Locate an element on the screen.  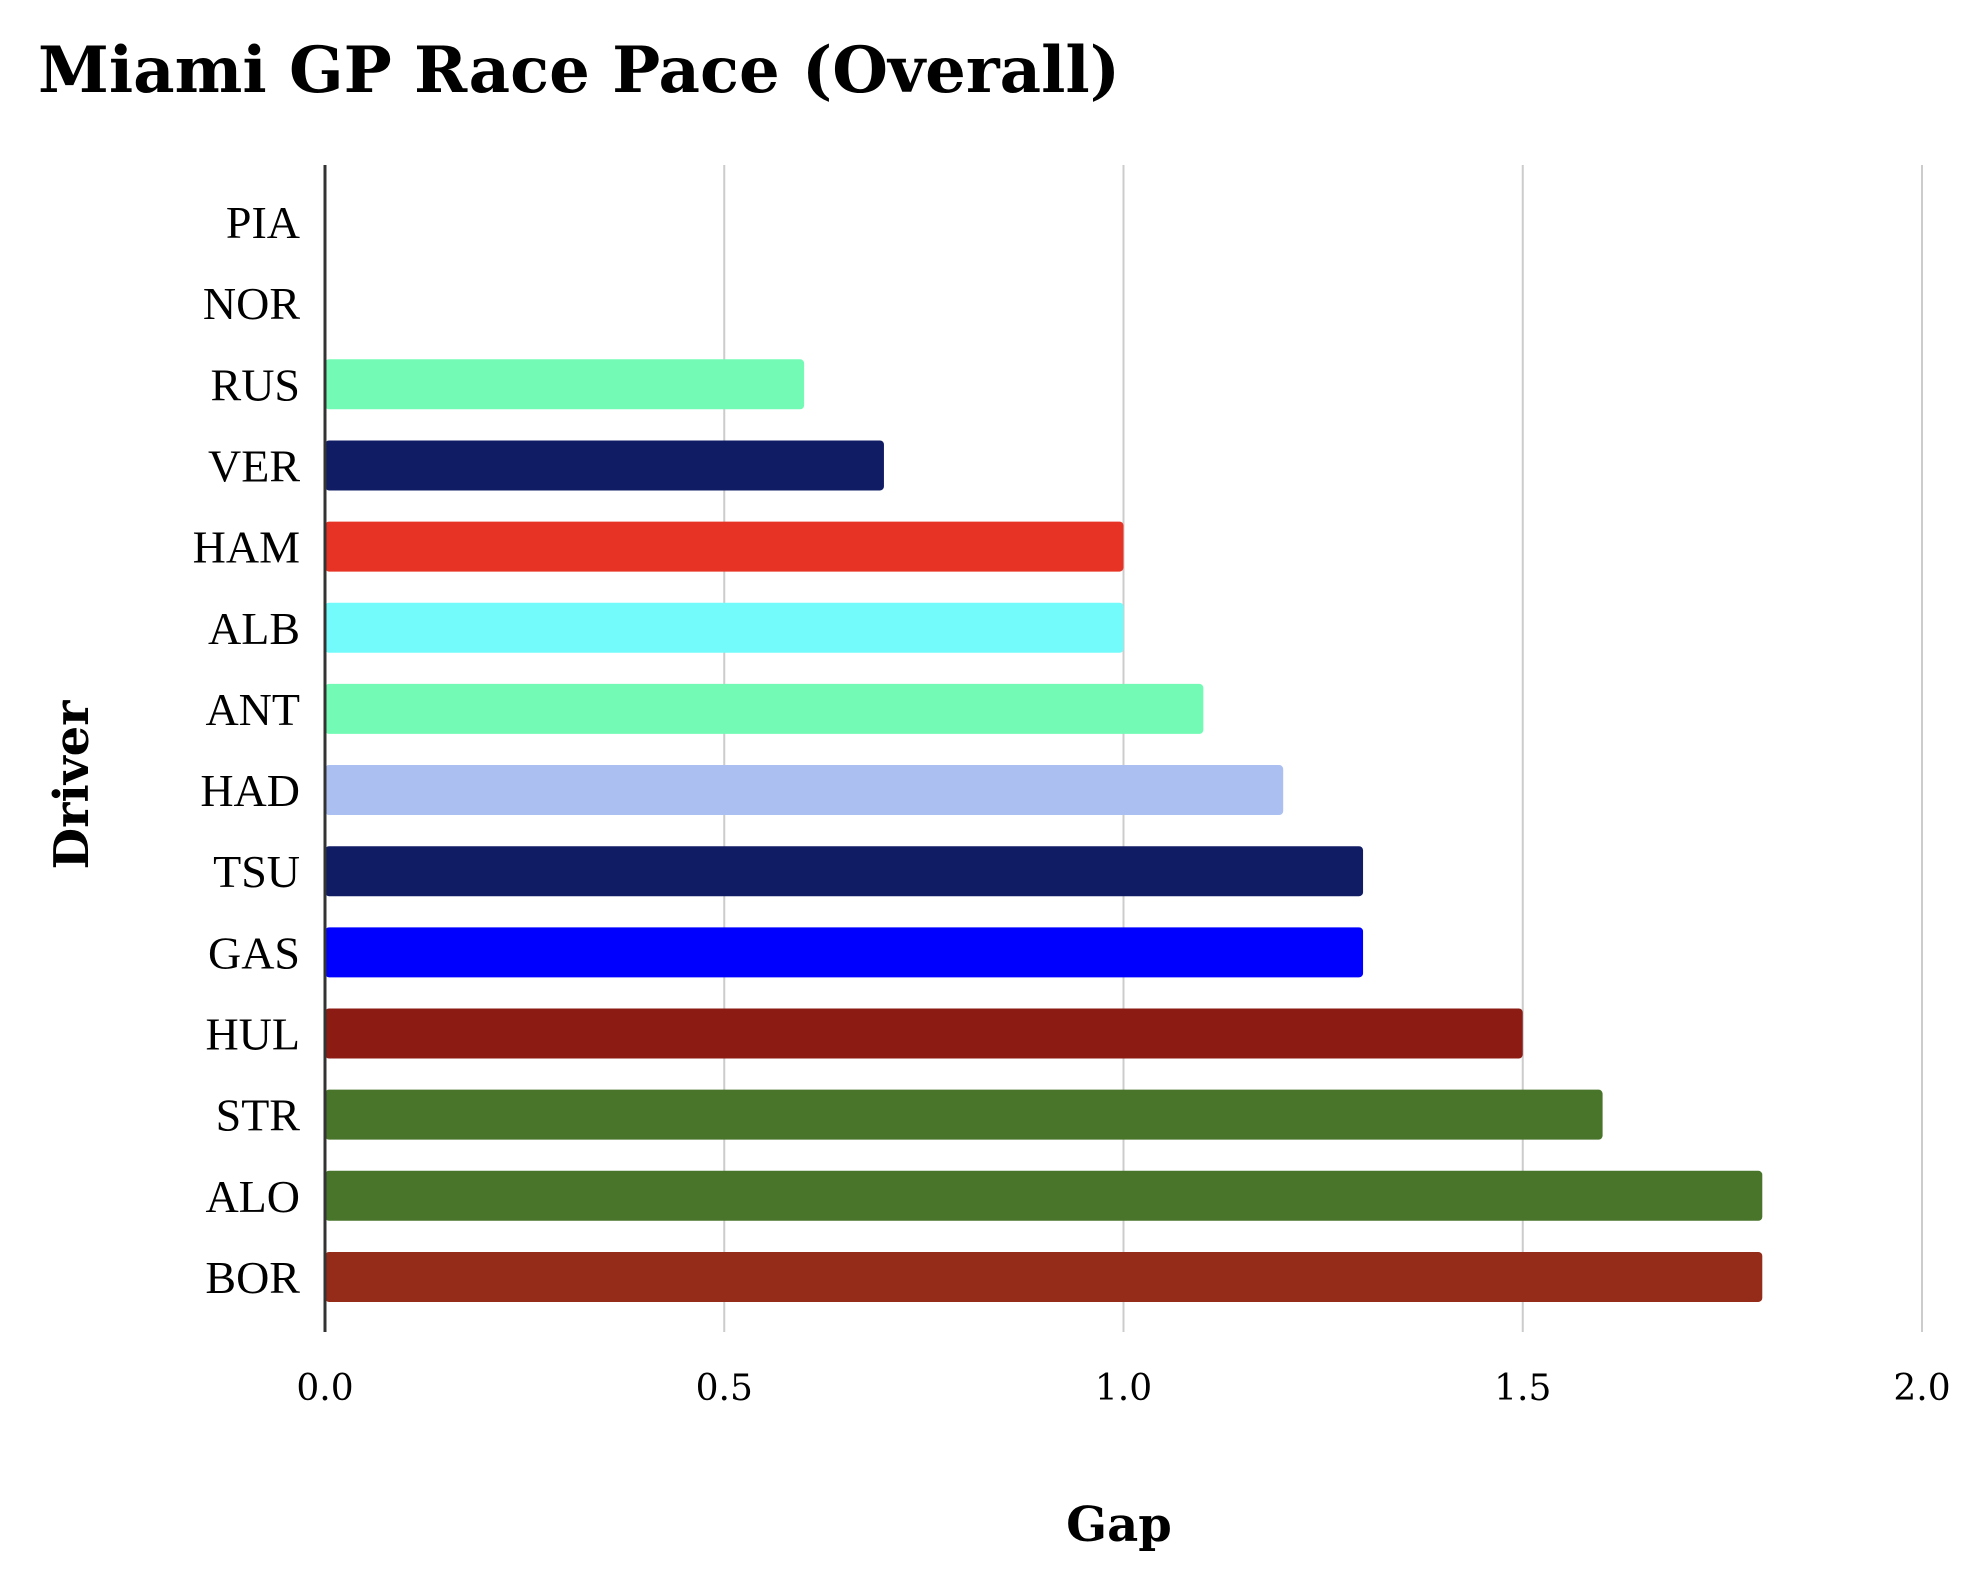
x-tick-label: 0.0 is located at coordinates (324, 1388).